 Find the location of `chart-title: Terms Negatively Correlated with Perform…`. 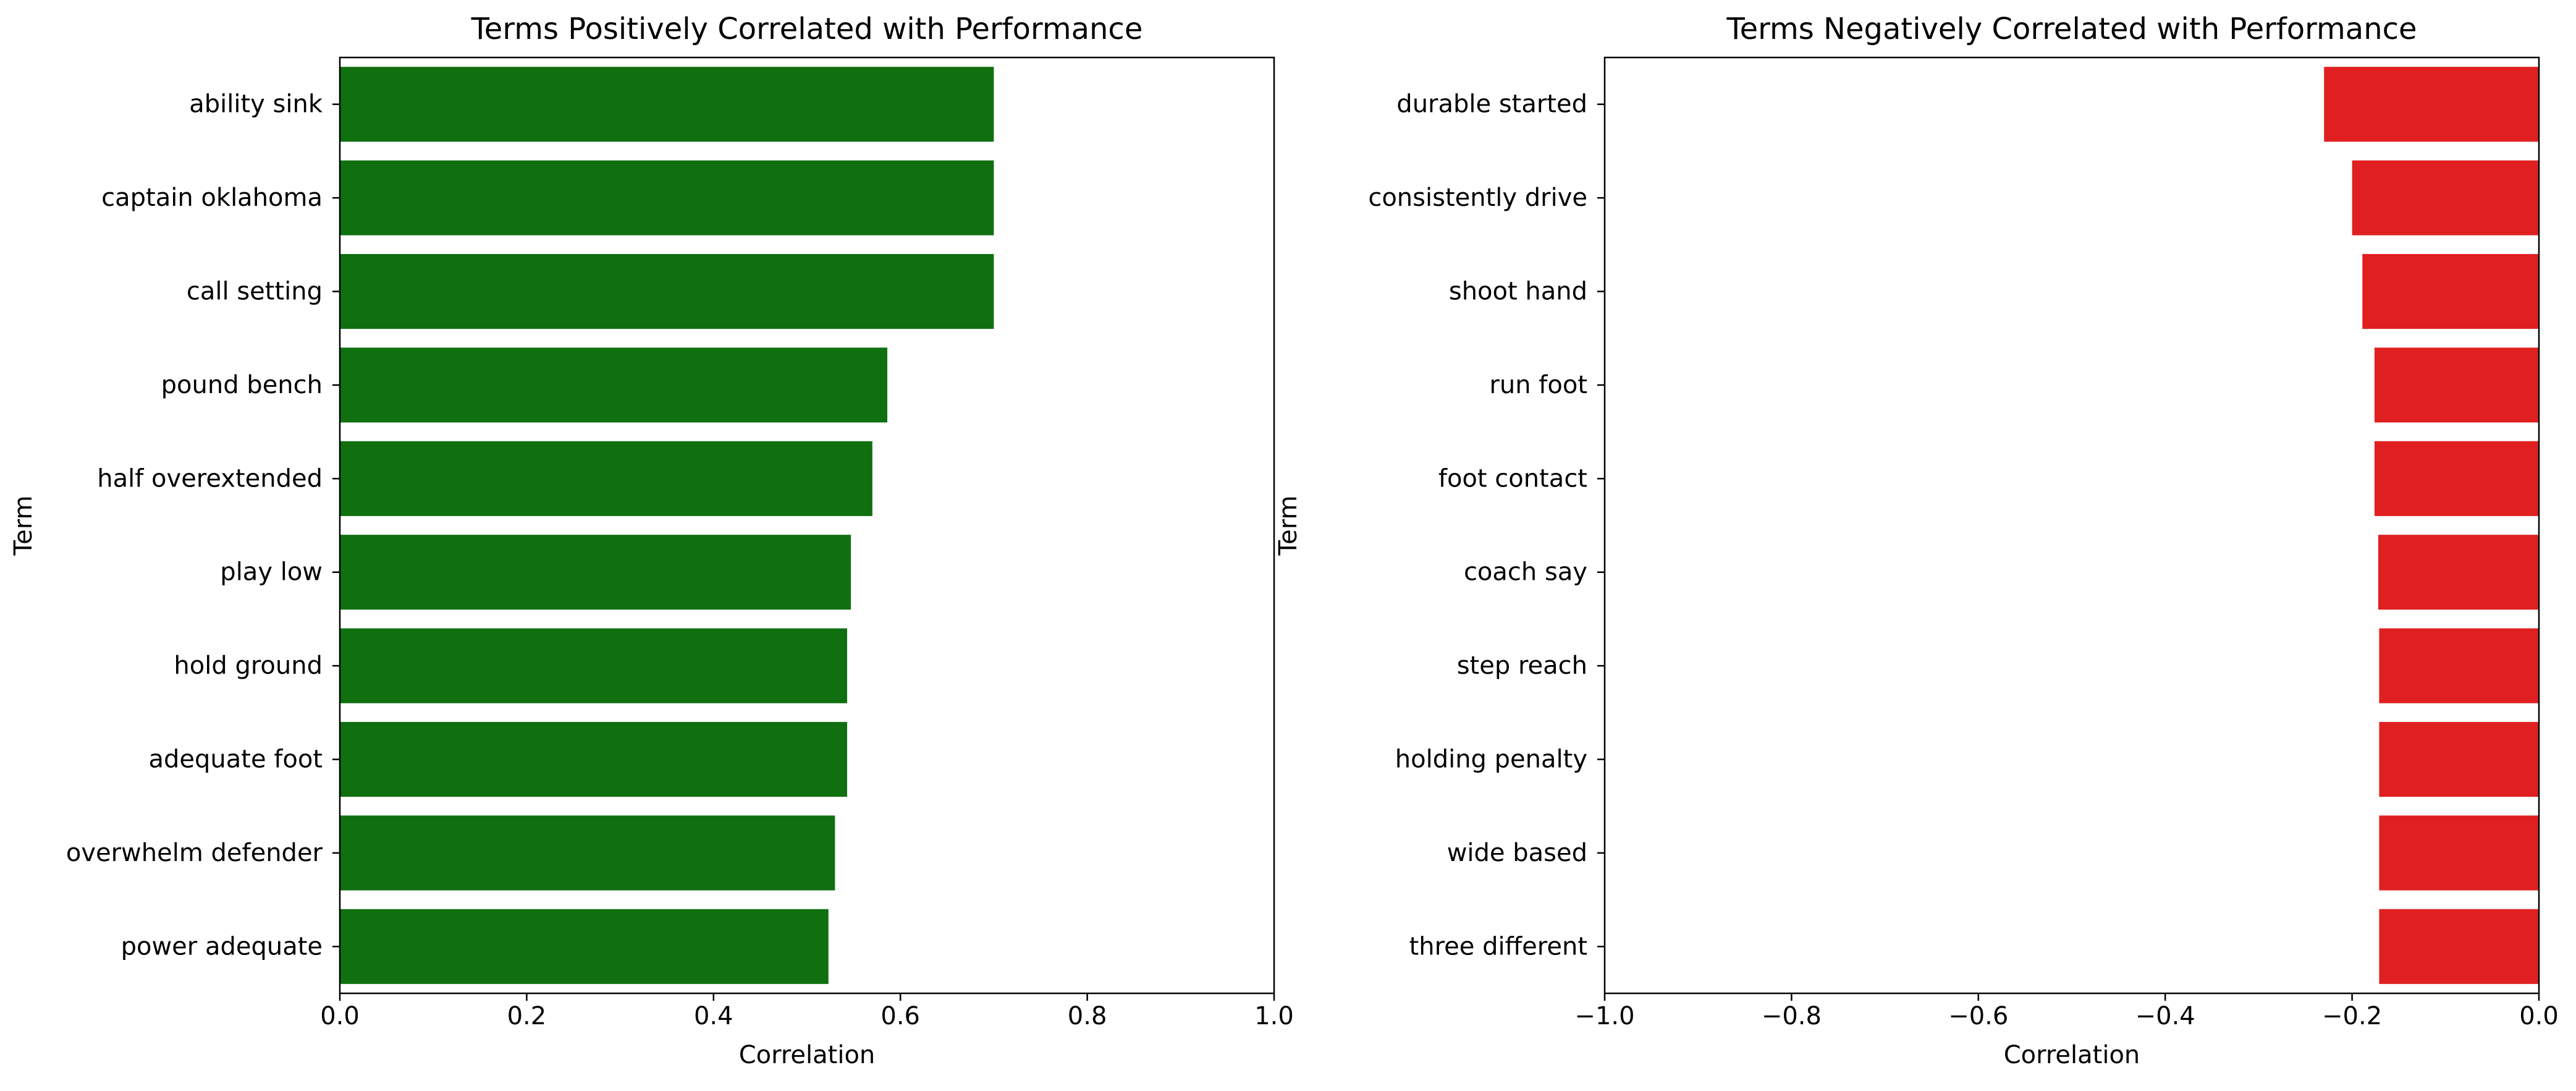

chart-title: Terms Negatively Correlated with Perform… is located at coordinates (2071, 29).